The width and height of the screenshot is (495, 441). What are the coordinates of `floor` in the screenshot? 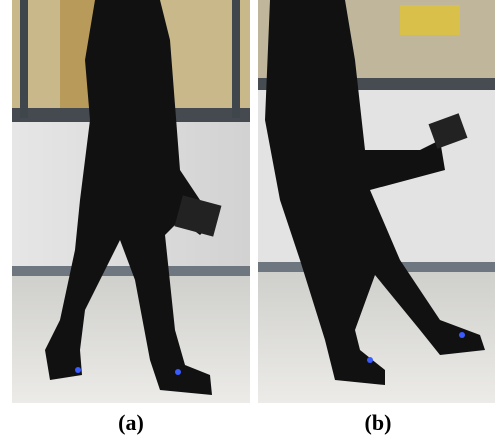 It's located at (131, 339).